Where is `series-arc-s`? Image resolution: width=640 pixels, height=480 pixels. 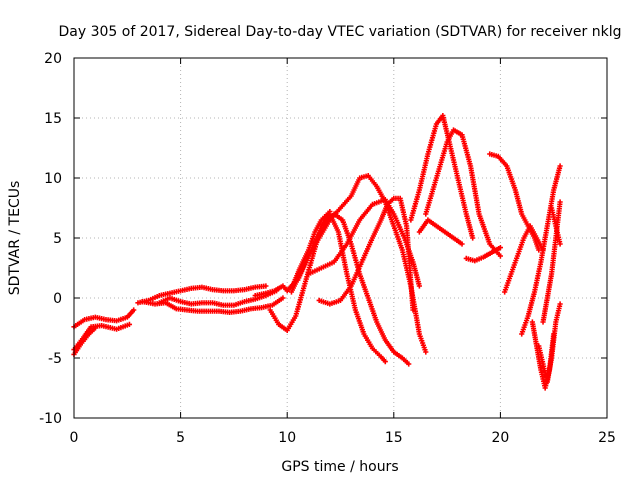 series-arc-s is located at coordinates (541, 250).